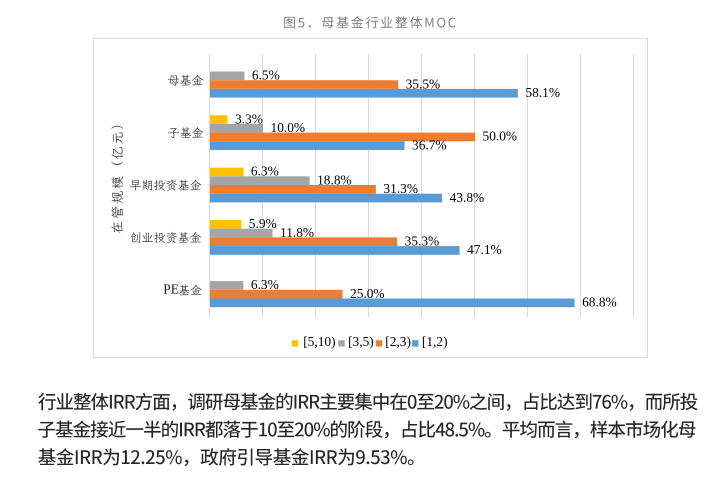 The height and width of the screenshot is (486, 726). What do you see at coordinates (334, 179) in the screenshot?
I see `svg-text: 18.8%` at bounding box center [334, 179].